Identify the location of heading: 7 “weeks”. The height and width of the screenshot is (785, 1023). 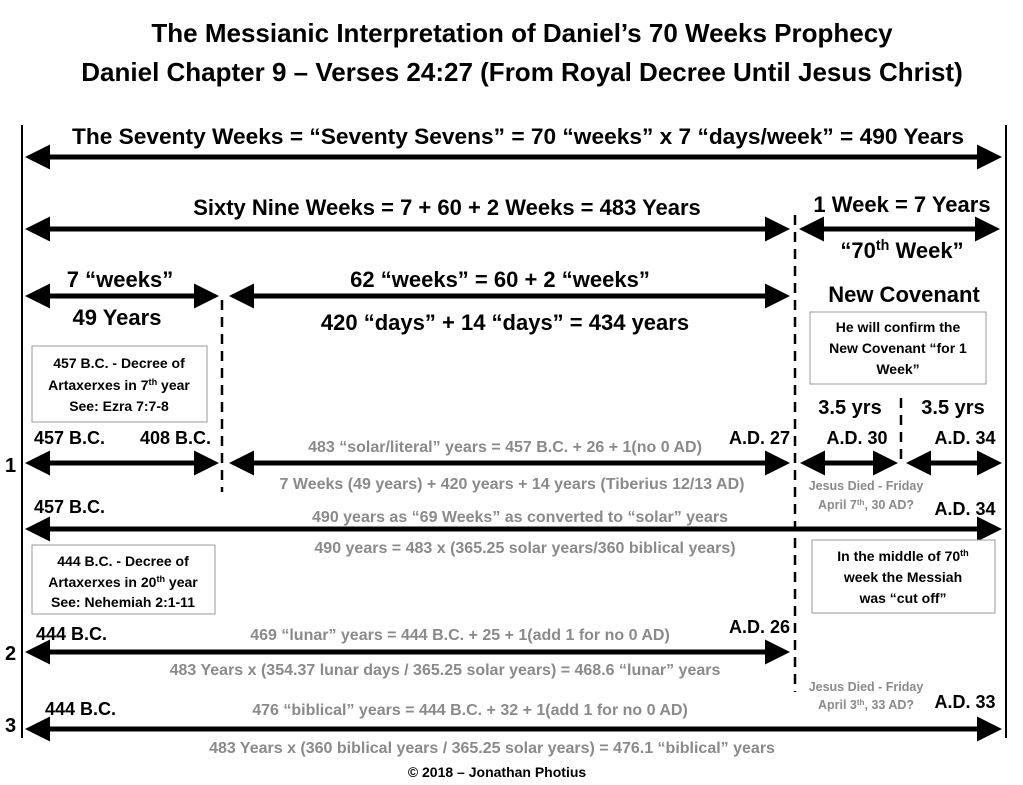
(120, 279).